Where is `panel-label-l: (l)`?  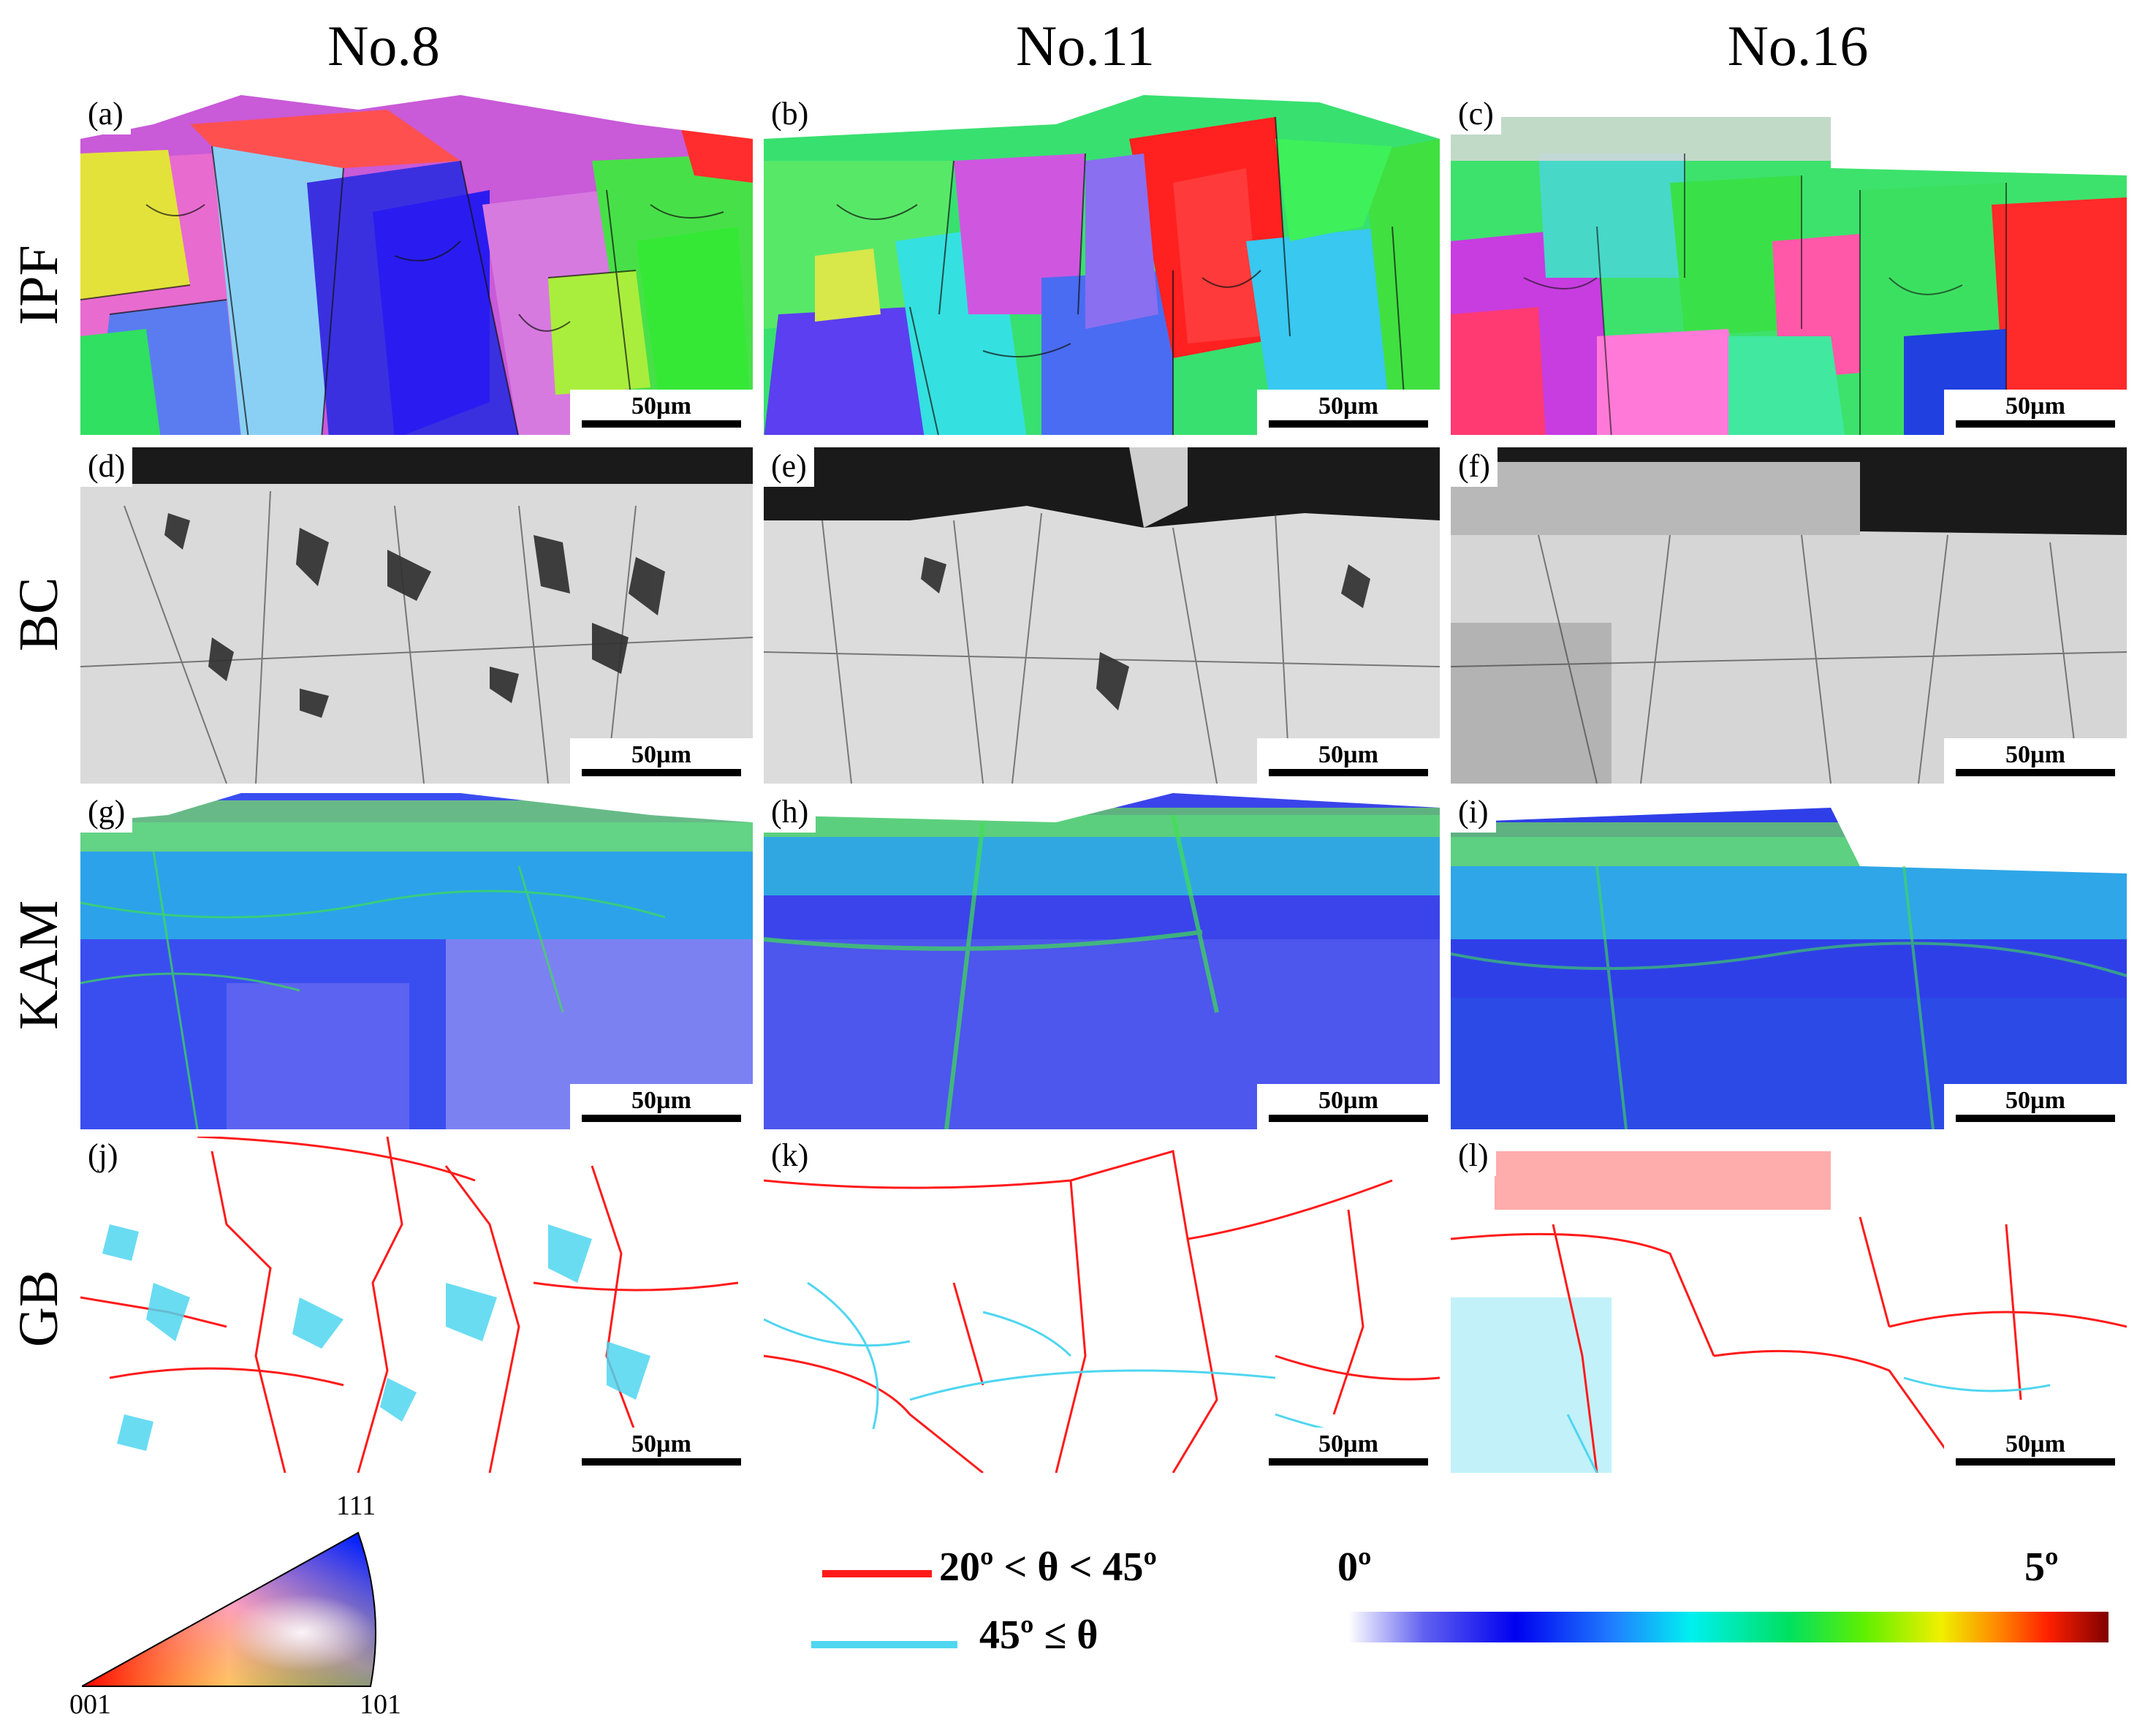 panel-label-l: (l) is located at coordinates (1473, 1156).